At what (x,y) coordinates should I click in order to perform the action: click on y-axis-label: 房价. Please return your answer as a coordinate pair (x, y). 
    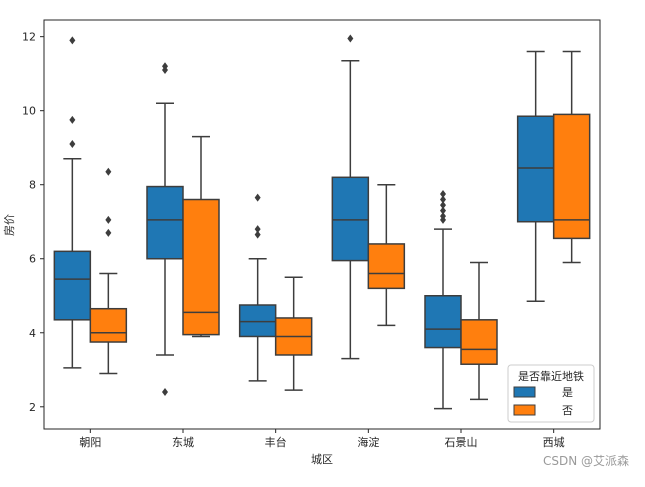
    Looking at the image, I should click on (9, 225).